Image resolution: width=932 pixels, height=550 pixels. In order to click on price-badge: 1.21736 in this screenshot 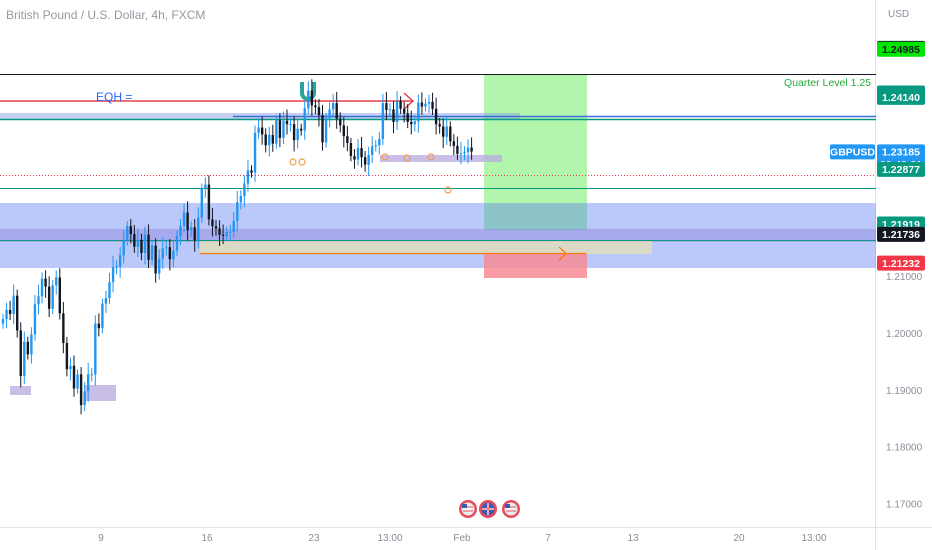, I will do `click(901, 234)`.